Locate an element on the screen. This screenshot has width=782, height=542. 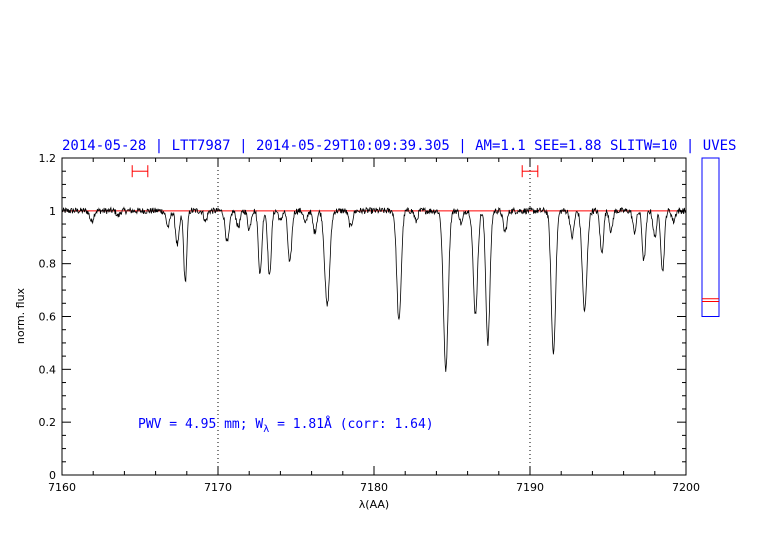
header-airmass: AM=1.1 is located at coordinates (500, 146).